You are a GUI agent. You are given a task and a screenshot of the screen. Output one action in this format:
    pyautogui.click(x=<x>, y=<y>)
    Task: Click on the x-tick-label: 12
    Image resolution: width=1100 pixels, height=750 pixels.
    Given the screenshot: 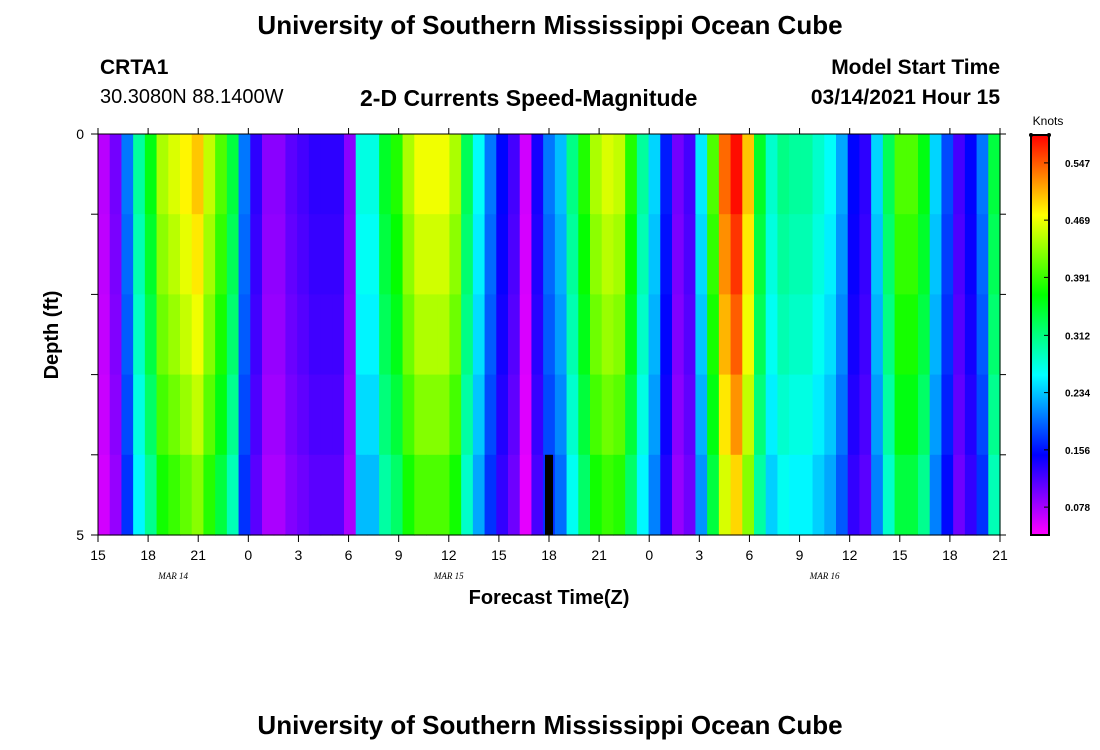 What is the action you would take?
    pyautogui.click(x=449, y=555)
    